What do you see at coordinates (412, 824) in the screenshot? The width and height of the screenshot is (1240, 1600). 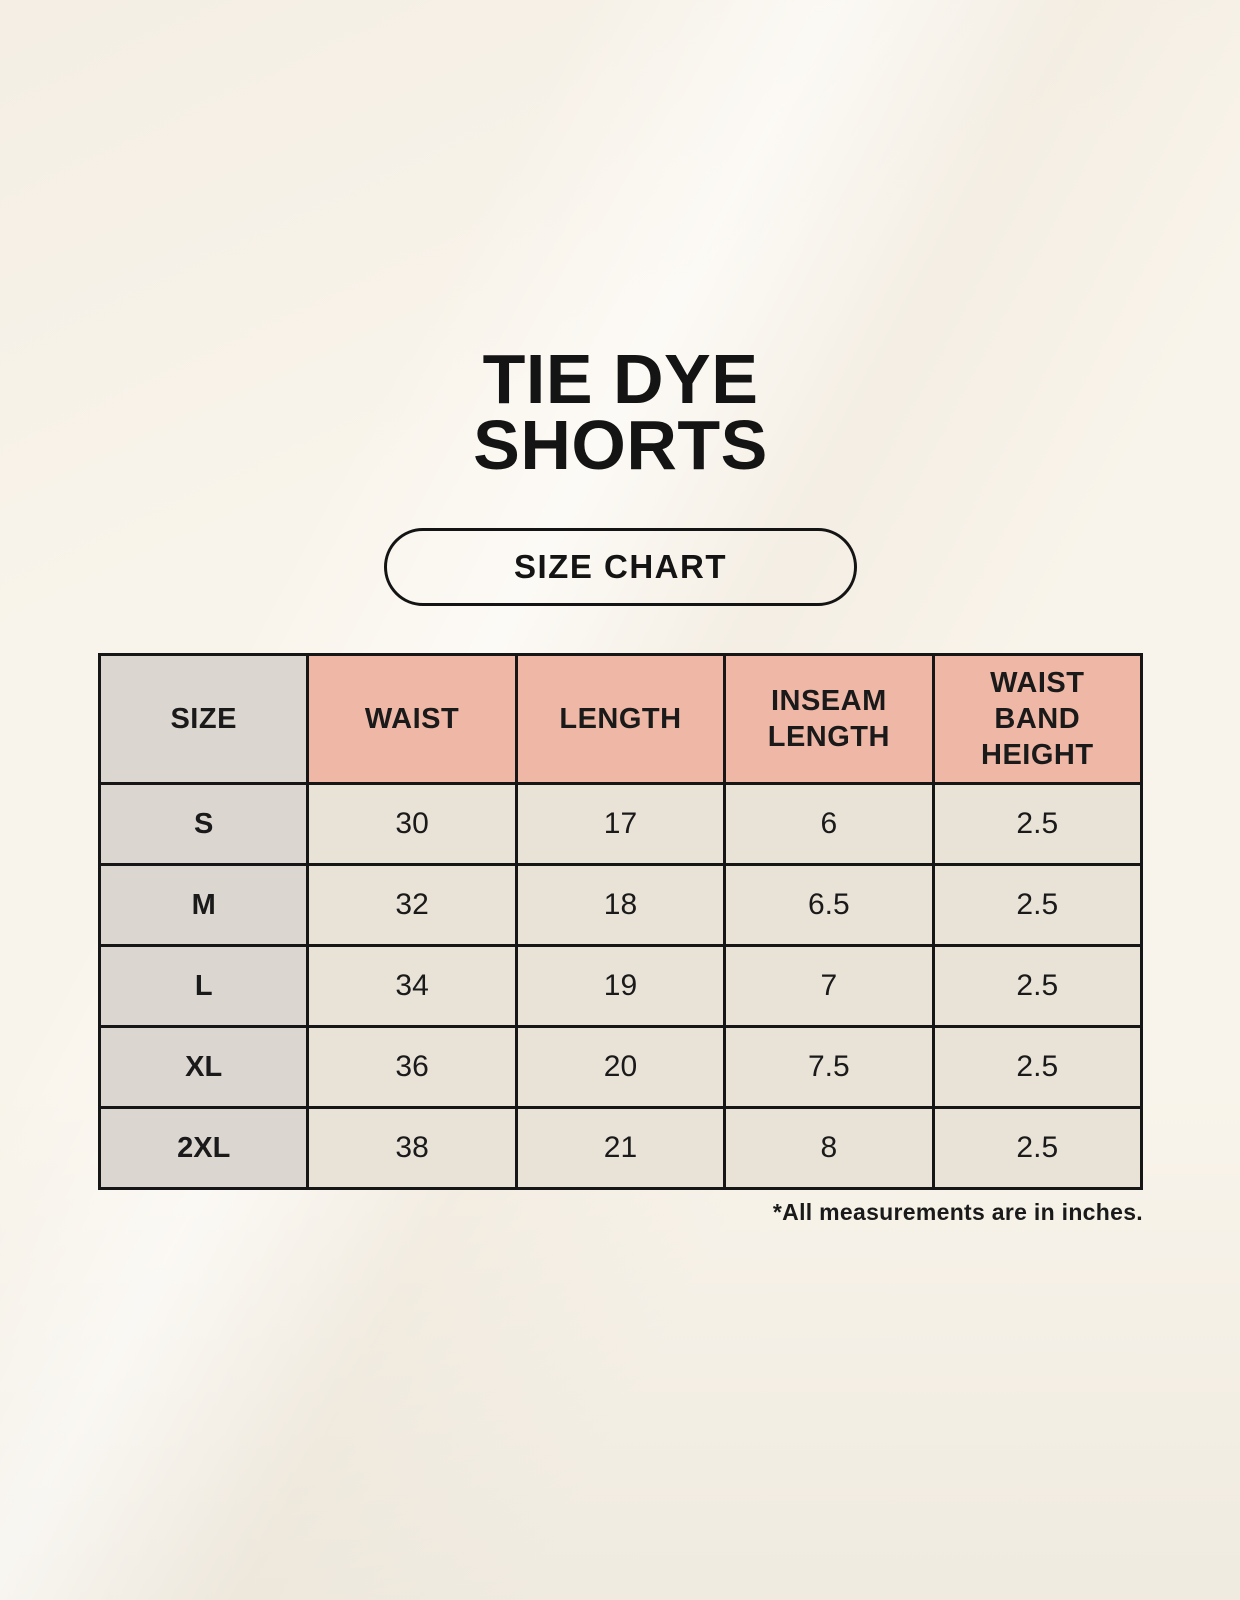 I see `value-cell: 30` at bounding box center [412, 824].